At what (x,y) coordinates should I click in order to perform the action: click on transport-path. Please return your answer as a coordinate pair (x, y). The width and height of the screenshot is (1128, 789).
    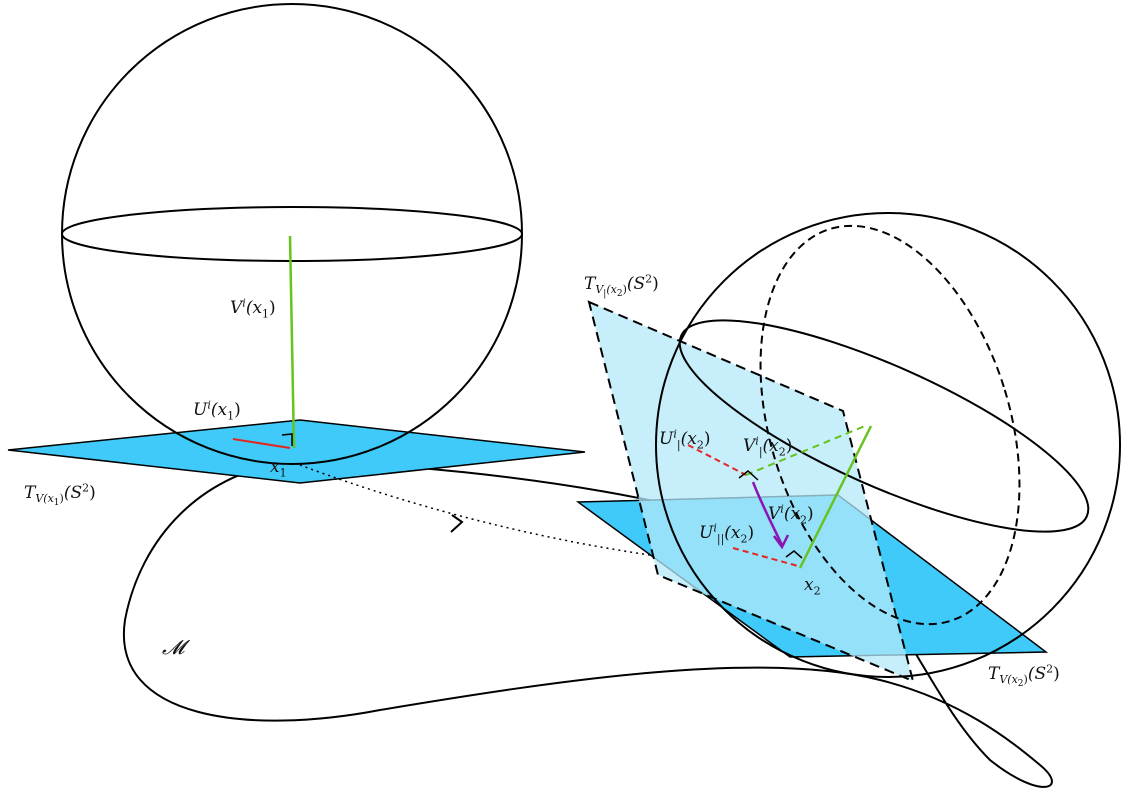
    Looking at the image, I should click on (550, 517).